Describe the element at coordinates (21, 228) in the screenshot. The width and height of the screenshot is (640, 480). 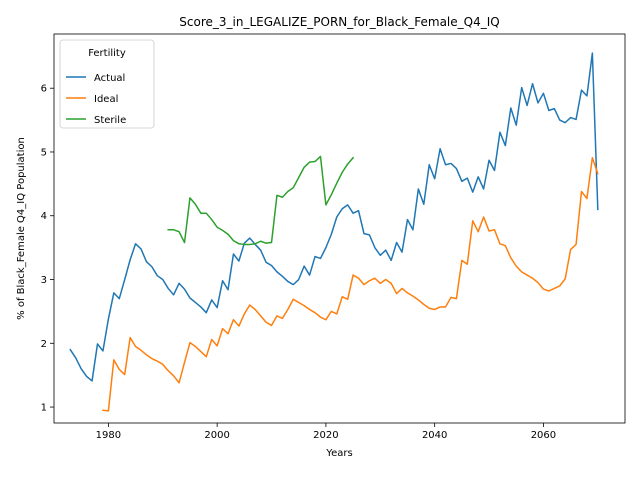
I see `y-axis-title: % of Black_Female Q4_IQ Population` at that location.